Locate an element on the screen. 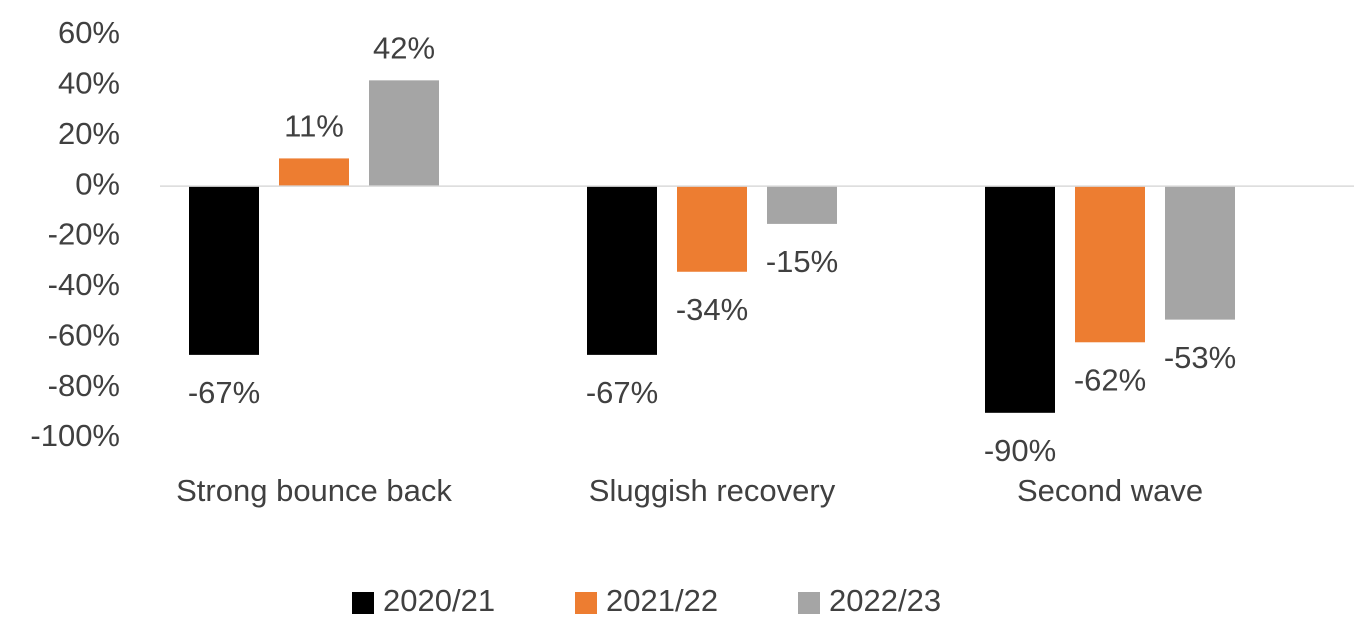  y-tick-label: -60% is located at coordinates (84, 334).